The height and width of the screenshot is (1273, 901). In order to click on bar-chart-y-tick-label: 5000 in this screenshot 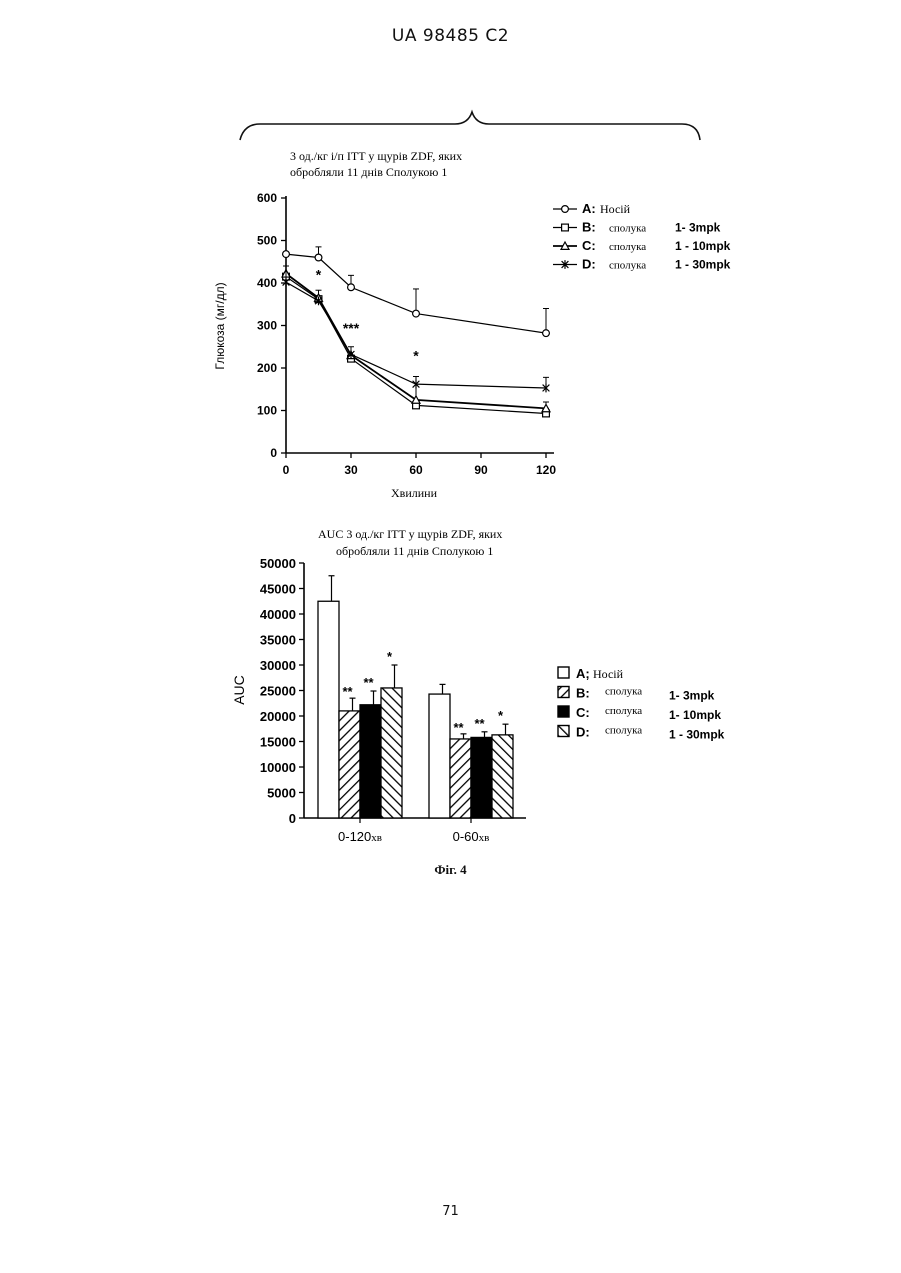, I will do `click(281, 793)`.